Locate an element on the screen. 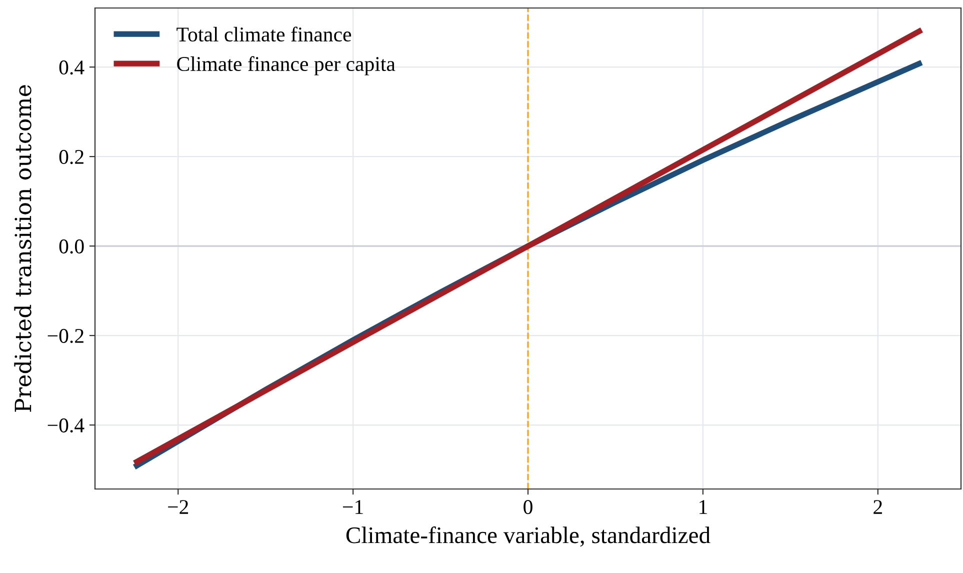  y-axis-title: Predicted transition outcome is located at coordinates (23, 248).